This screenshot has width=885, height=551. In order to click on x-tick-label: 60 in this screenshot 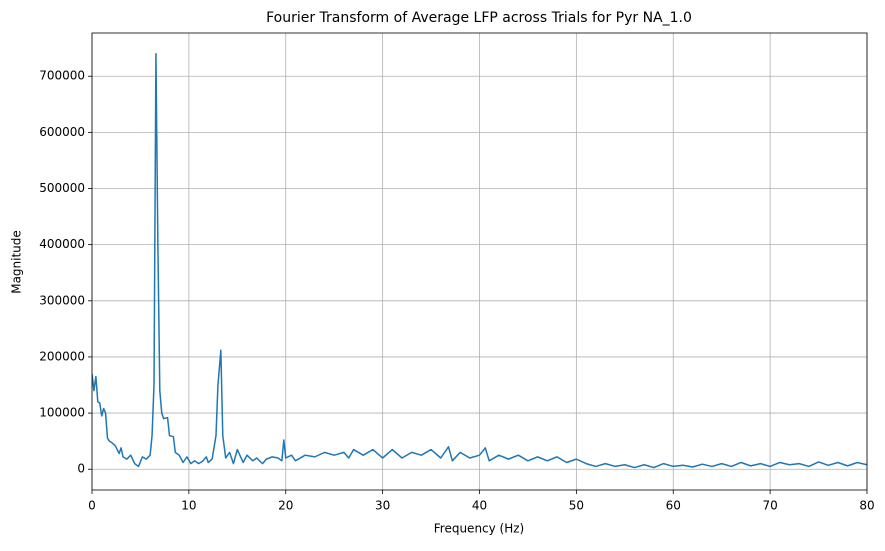, I will do `click(673, 506)`.